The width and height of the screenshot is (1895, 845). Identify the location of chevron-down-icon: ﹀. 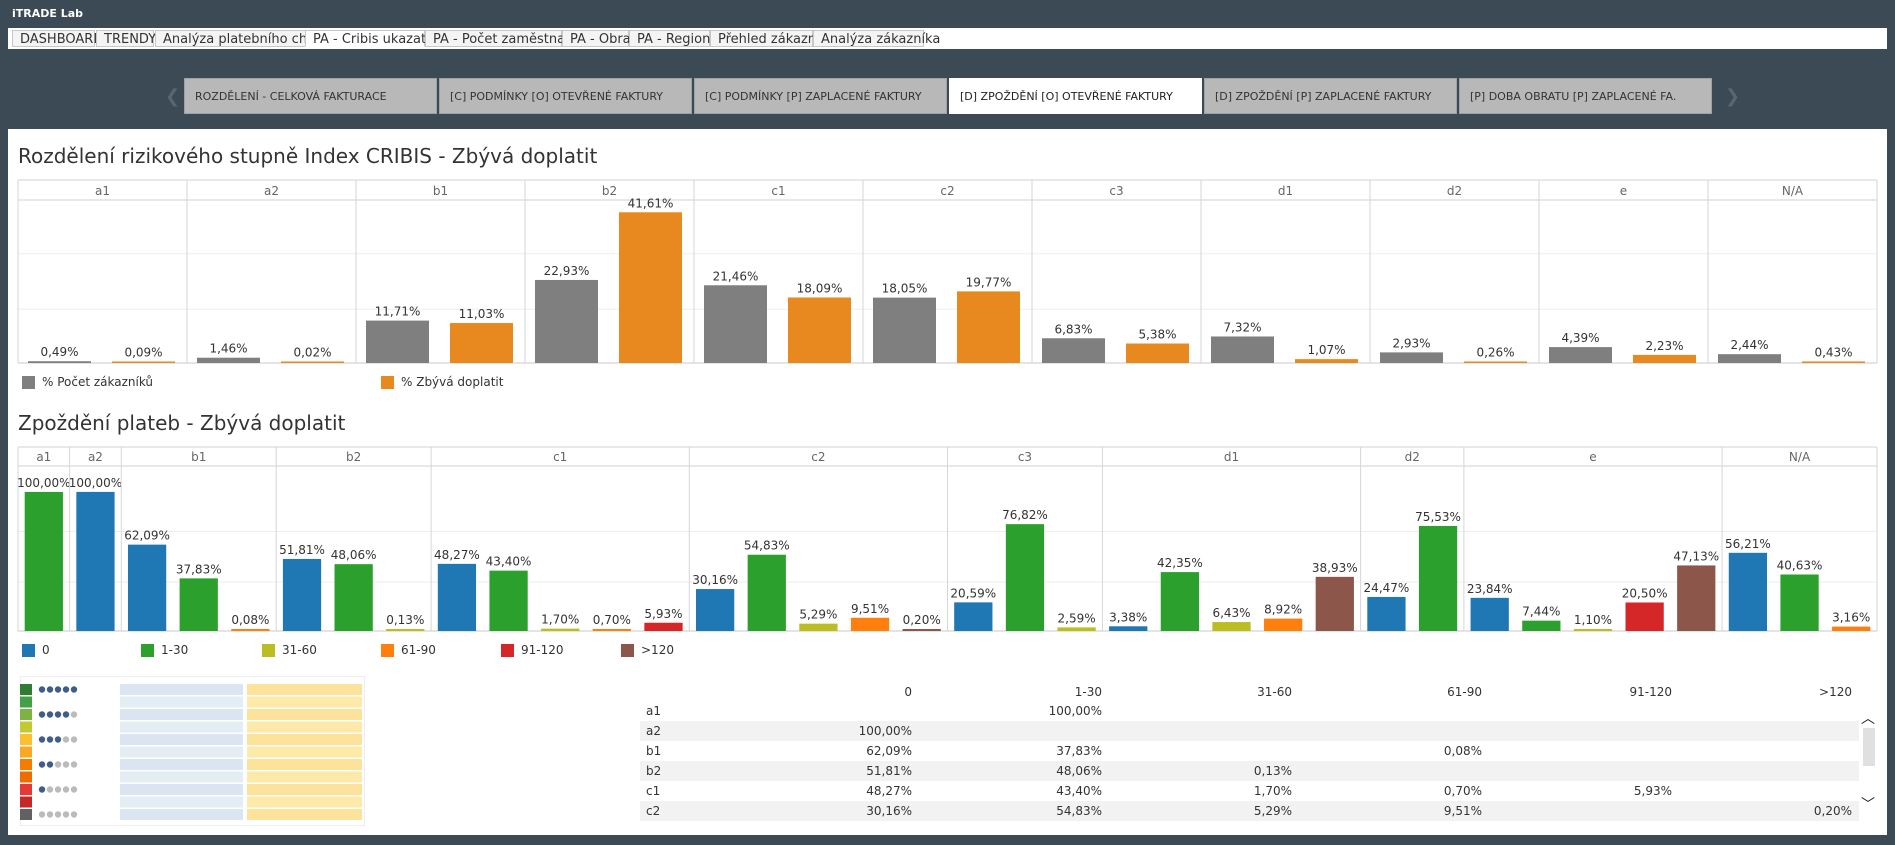
(1868, 805).